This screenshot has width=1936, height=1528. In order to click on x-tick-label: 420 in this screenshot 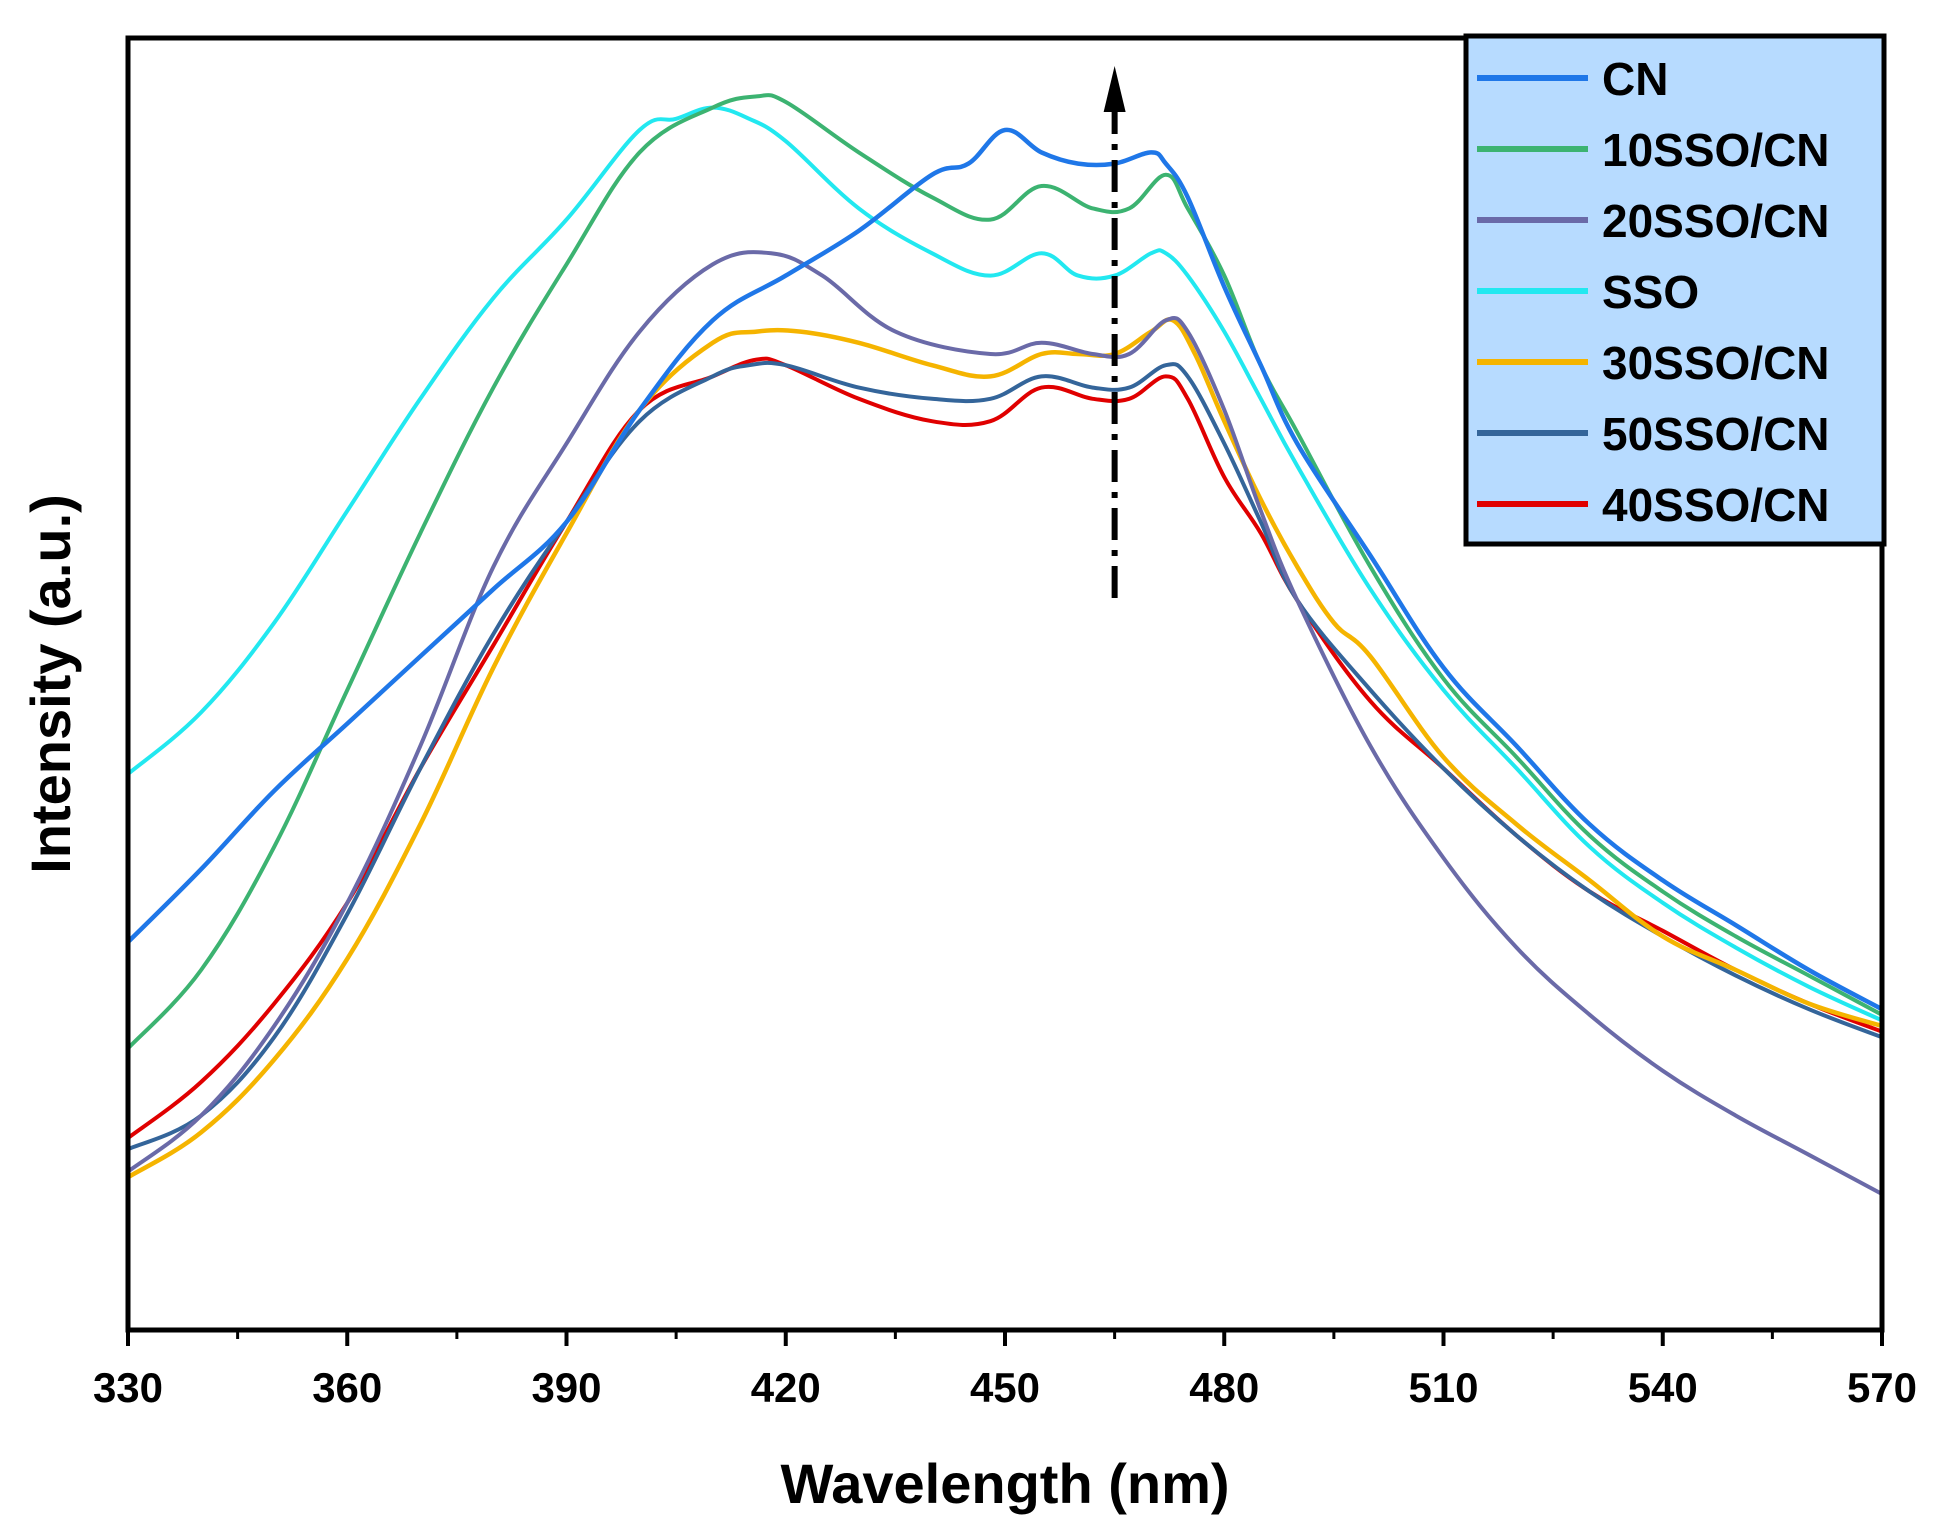, I will do `click(786, 1387)`.